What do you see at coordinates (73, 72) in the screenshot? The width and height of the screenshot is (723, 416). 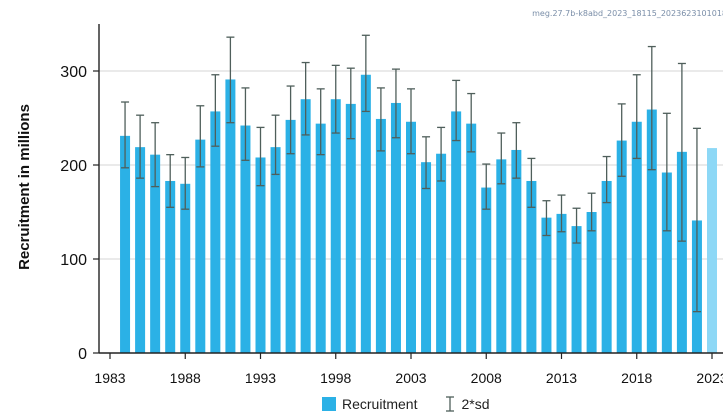 I see `y-tick-label: 300` at bounding box center [73, 72].